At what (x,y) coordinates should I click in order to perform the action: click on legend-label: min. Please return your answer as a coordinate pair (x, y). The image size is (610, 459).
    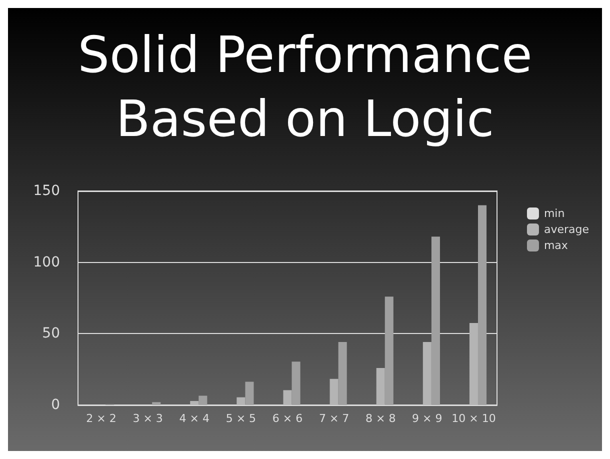
    Looking at the image, I should click on (554, 213).